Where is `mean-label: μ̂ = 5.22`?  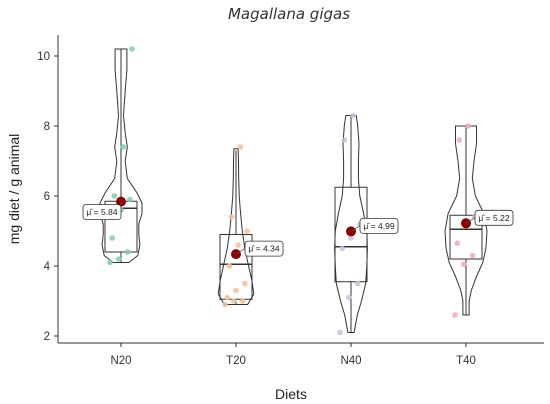 mean-label: μ̂ = 5.22 is located at coordinates (493, 218).